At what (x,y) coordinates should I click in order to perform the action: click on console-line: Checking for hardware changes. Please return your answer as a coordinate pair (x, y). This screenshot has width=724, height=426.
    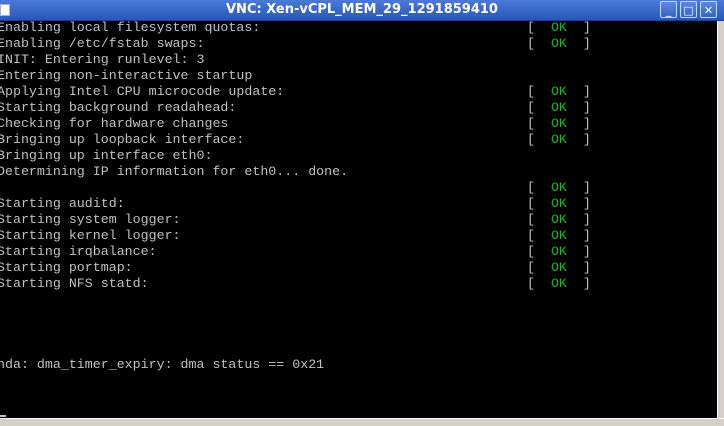
    Looking at the image, I should click on (114, 123).